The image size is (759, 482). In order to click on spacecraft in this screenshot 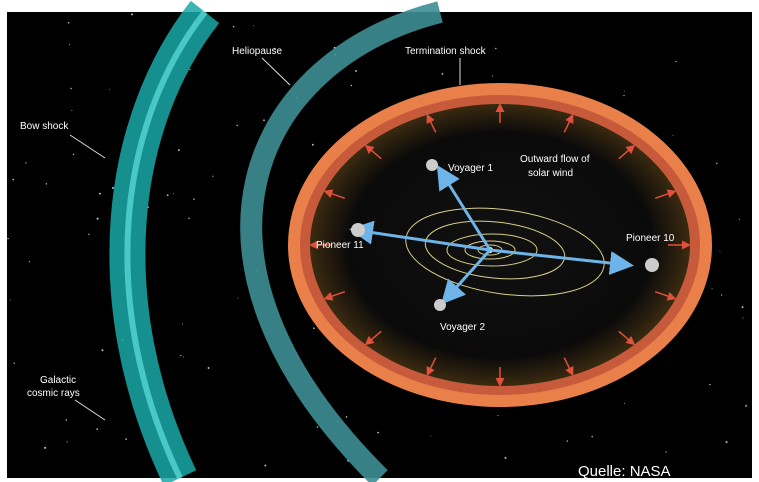, I will do `click(505, 235)`.